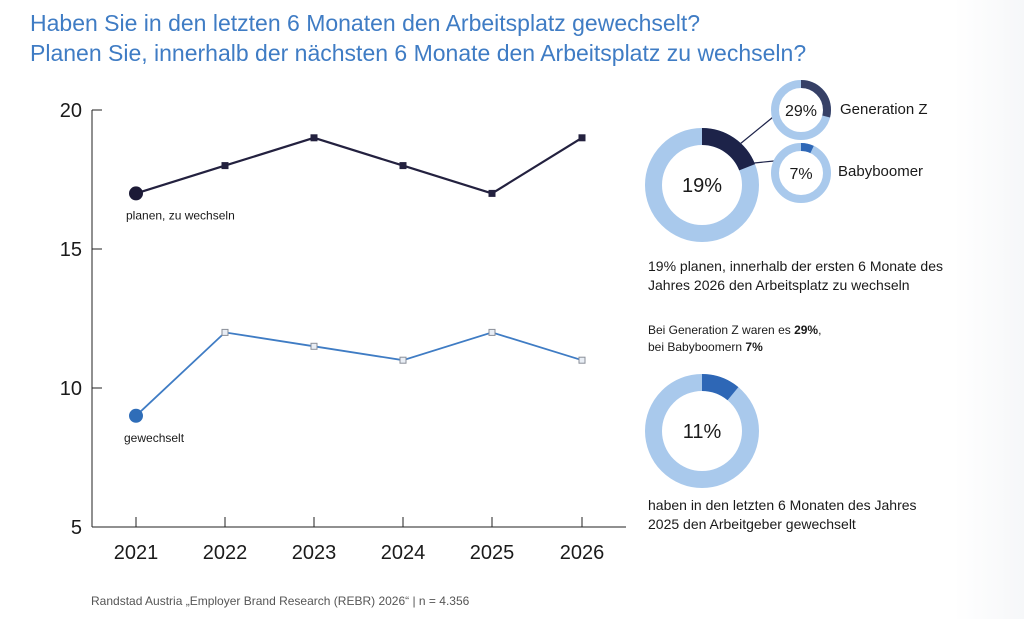  What do you see at coordinates (582, 553) in the screenshot?
I see `x-tick-label: 2026` at bounding box center [582, 553].